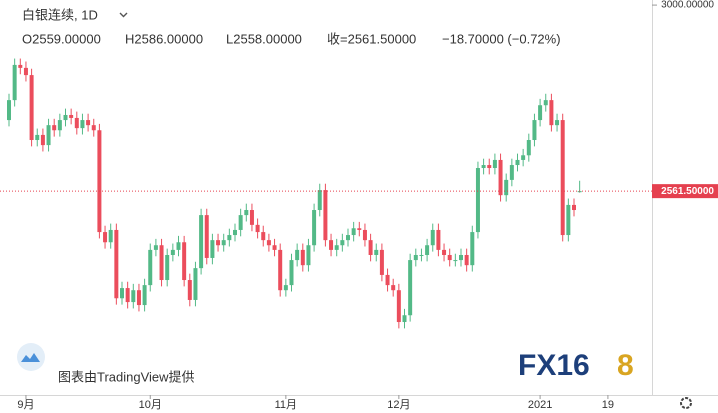 The image size is (718, 413). I want to click on last-price-box, so click(685, 191).